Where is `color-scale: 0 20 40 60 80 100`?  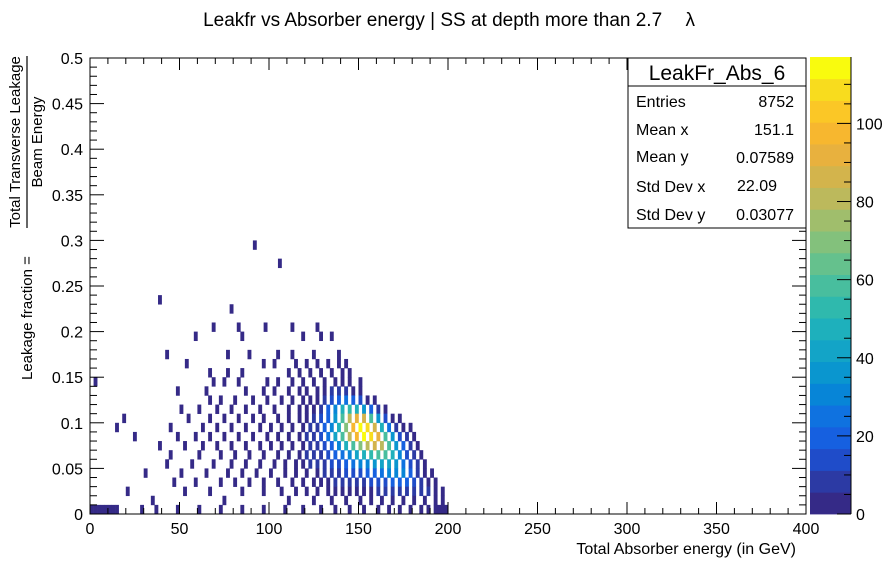
color-scale: 0 20 40 60 80 100 is located at coordinates (846, 290).